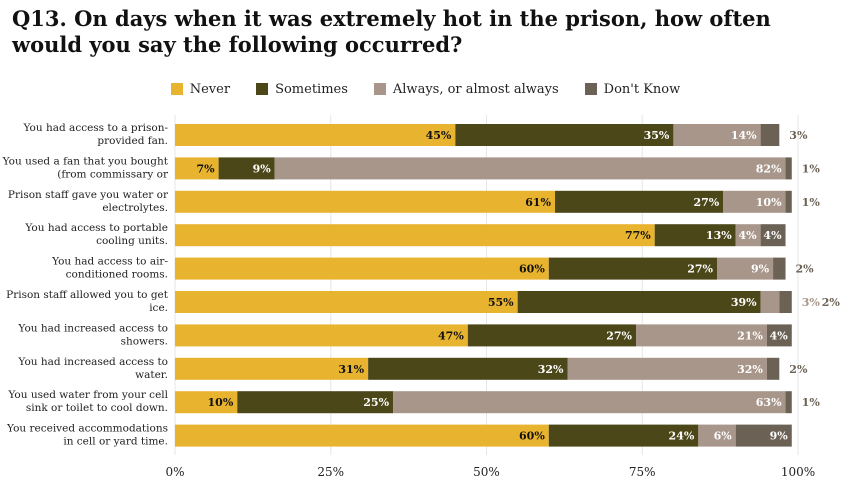  I want to click on category-label: showers., so click(144, 341).